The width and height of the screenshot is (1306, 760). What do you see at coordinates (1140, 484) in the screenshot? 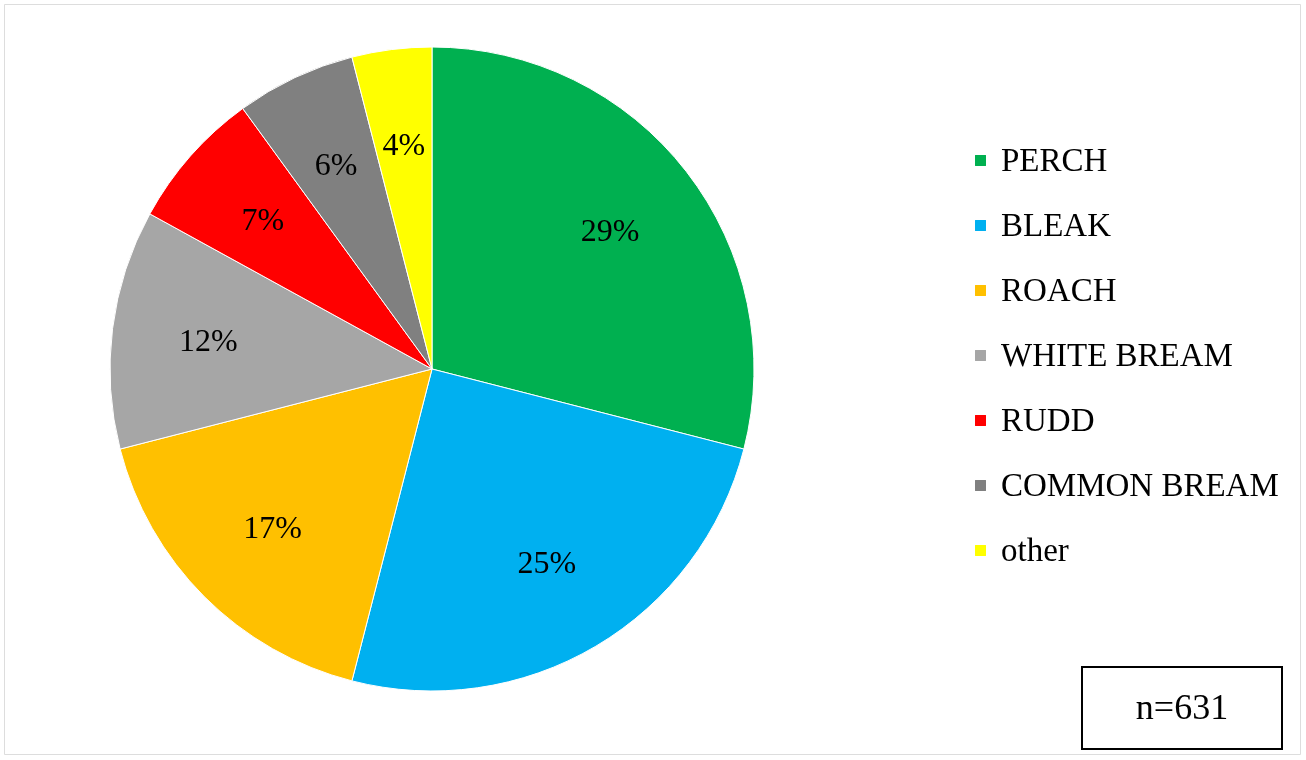
I see `legend-label: COMMON BREAM` at bounding box center [1140, 484].